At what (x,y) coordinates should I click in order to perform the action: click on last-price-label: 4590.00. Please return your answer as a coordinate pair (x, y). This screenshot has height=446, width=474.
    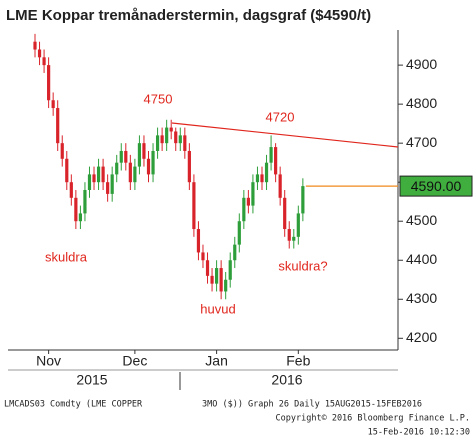
    Looking at the image, I should click on (436, 186).